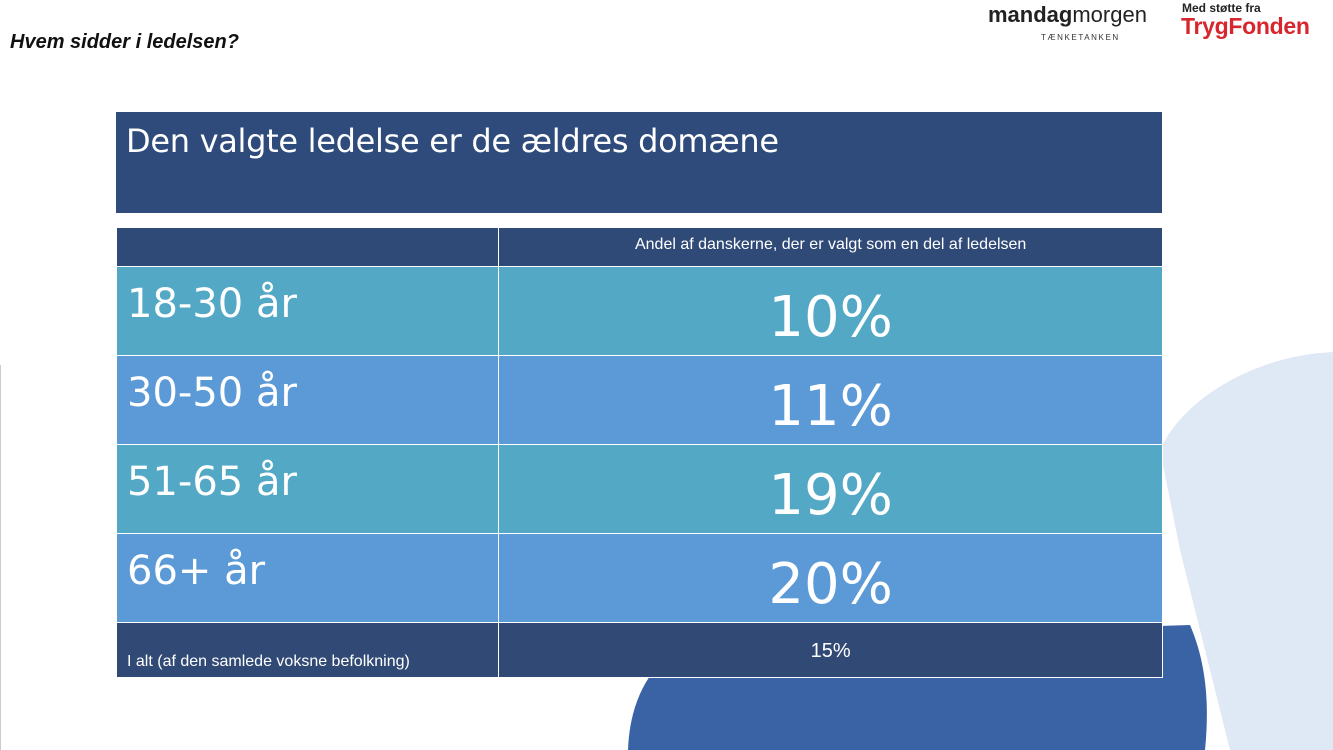 The height and width of the screenshot is (750, 1333). I want to click on total-value: 15%, so click(830, 650).